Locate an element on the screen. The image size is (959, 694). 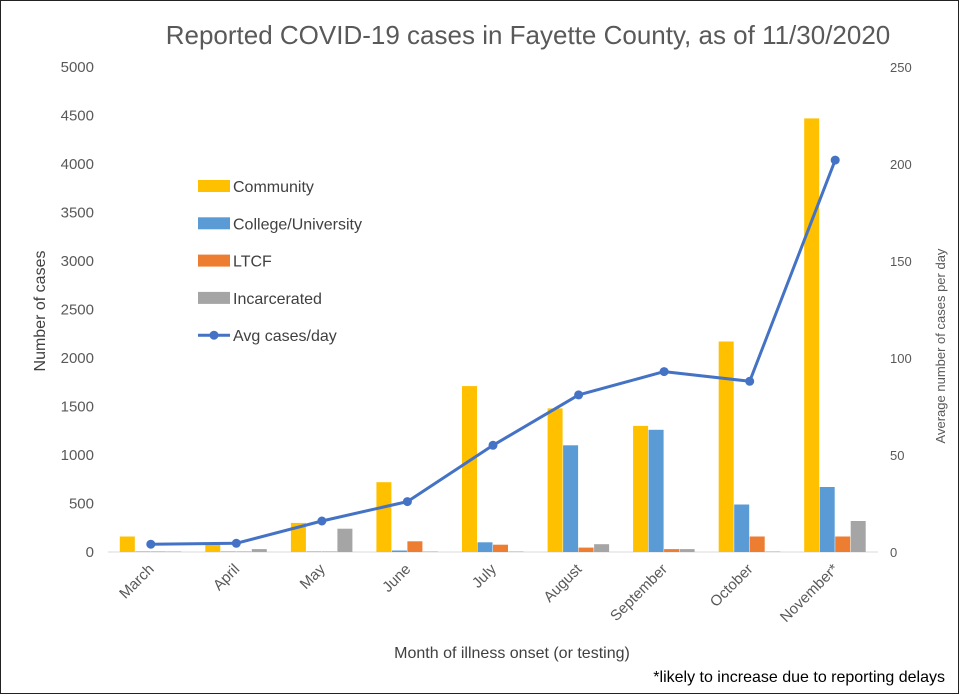
y-tick-label: 4000 is located at coordinates (77, 164).